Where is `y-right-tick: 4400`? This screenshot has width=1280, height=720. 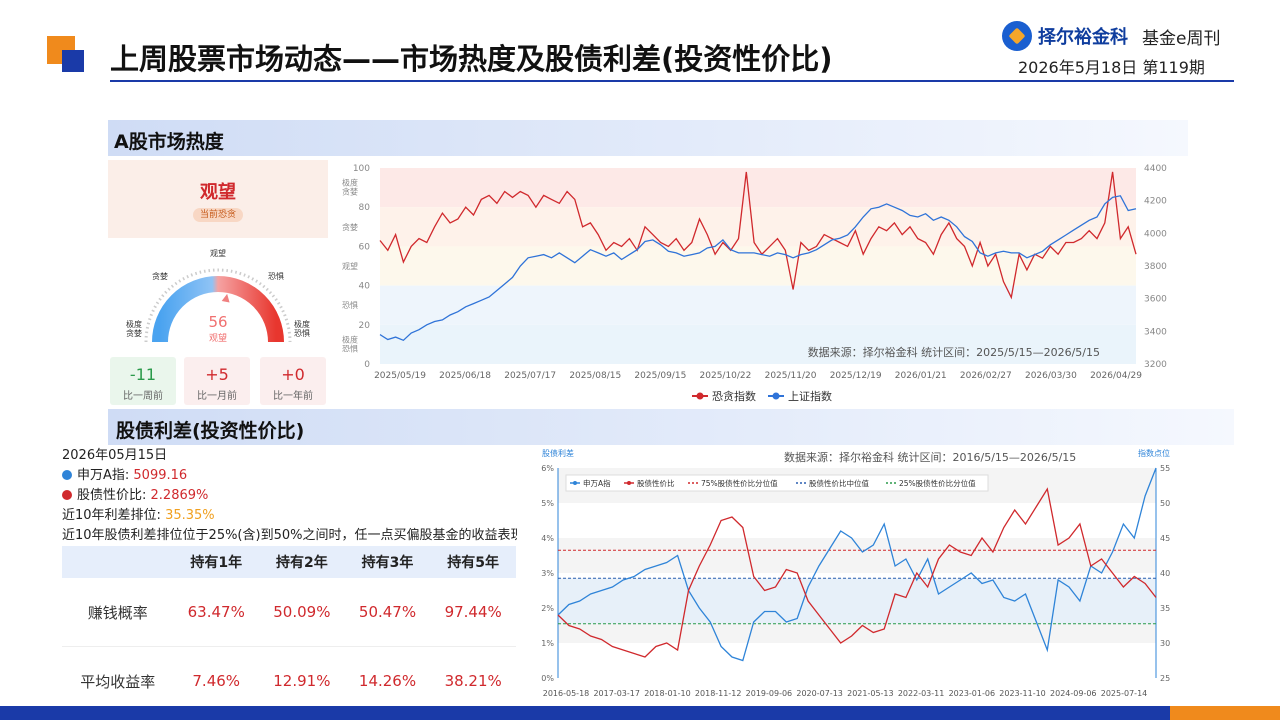 y-right-tick: 4400 is located at coordinates (1155, 169).